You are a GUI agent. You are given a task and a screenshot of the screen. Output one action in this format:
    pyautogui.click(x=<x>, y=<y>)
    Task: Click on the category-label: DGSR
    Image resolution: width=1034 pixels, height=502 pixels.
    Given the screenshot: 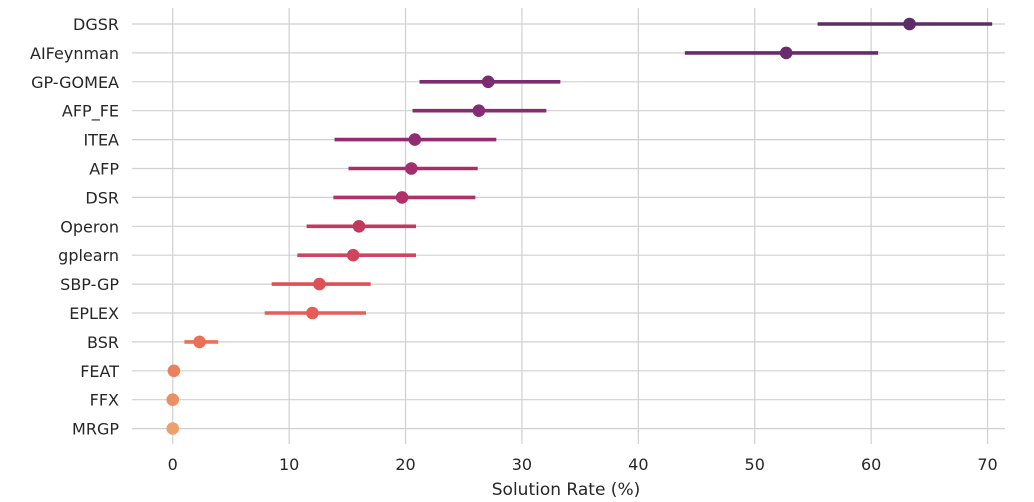 What is the action you would take?
    pyautogui.click(x=96, y=24)
    